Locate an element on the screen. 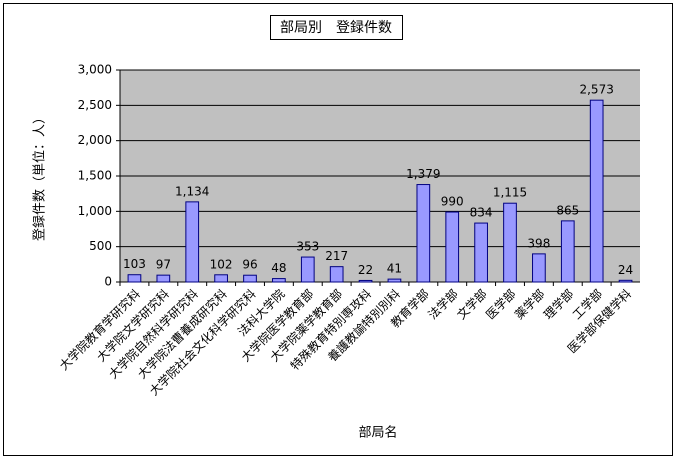 The image size is (677, 460). y-tick-label: 1,500 is located at coordinates (95, 176).